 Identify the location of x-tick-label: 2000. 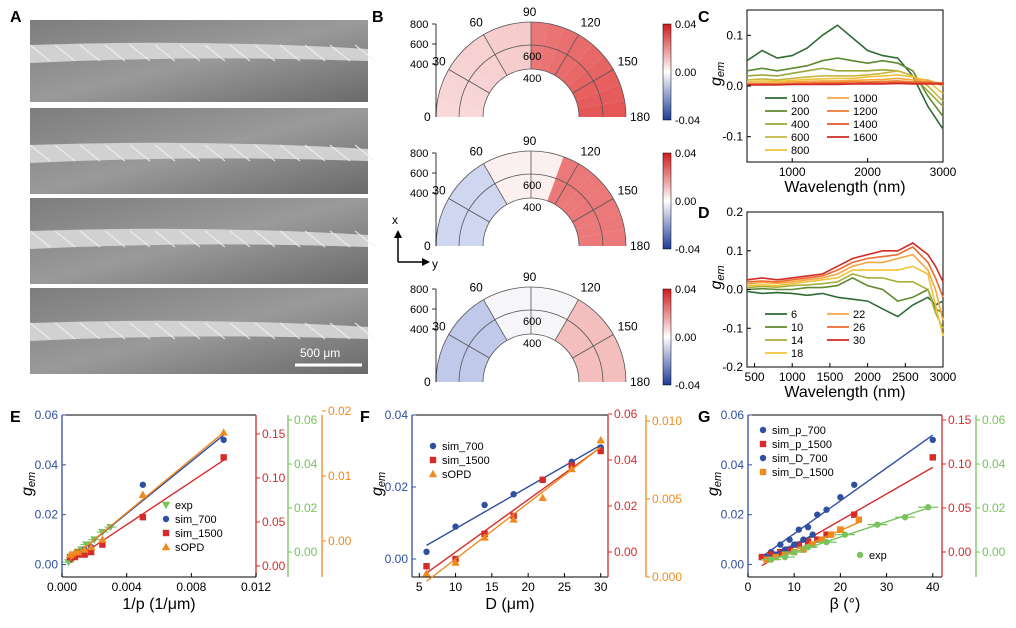
(867, 172).